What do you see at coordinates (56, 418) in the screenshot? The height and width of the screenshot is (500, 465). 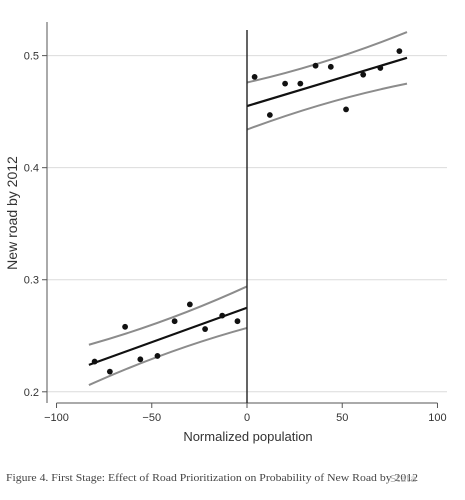 I see `x-tick-label-0: −100` at bounding box center [56, 418].